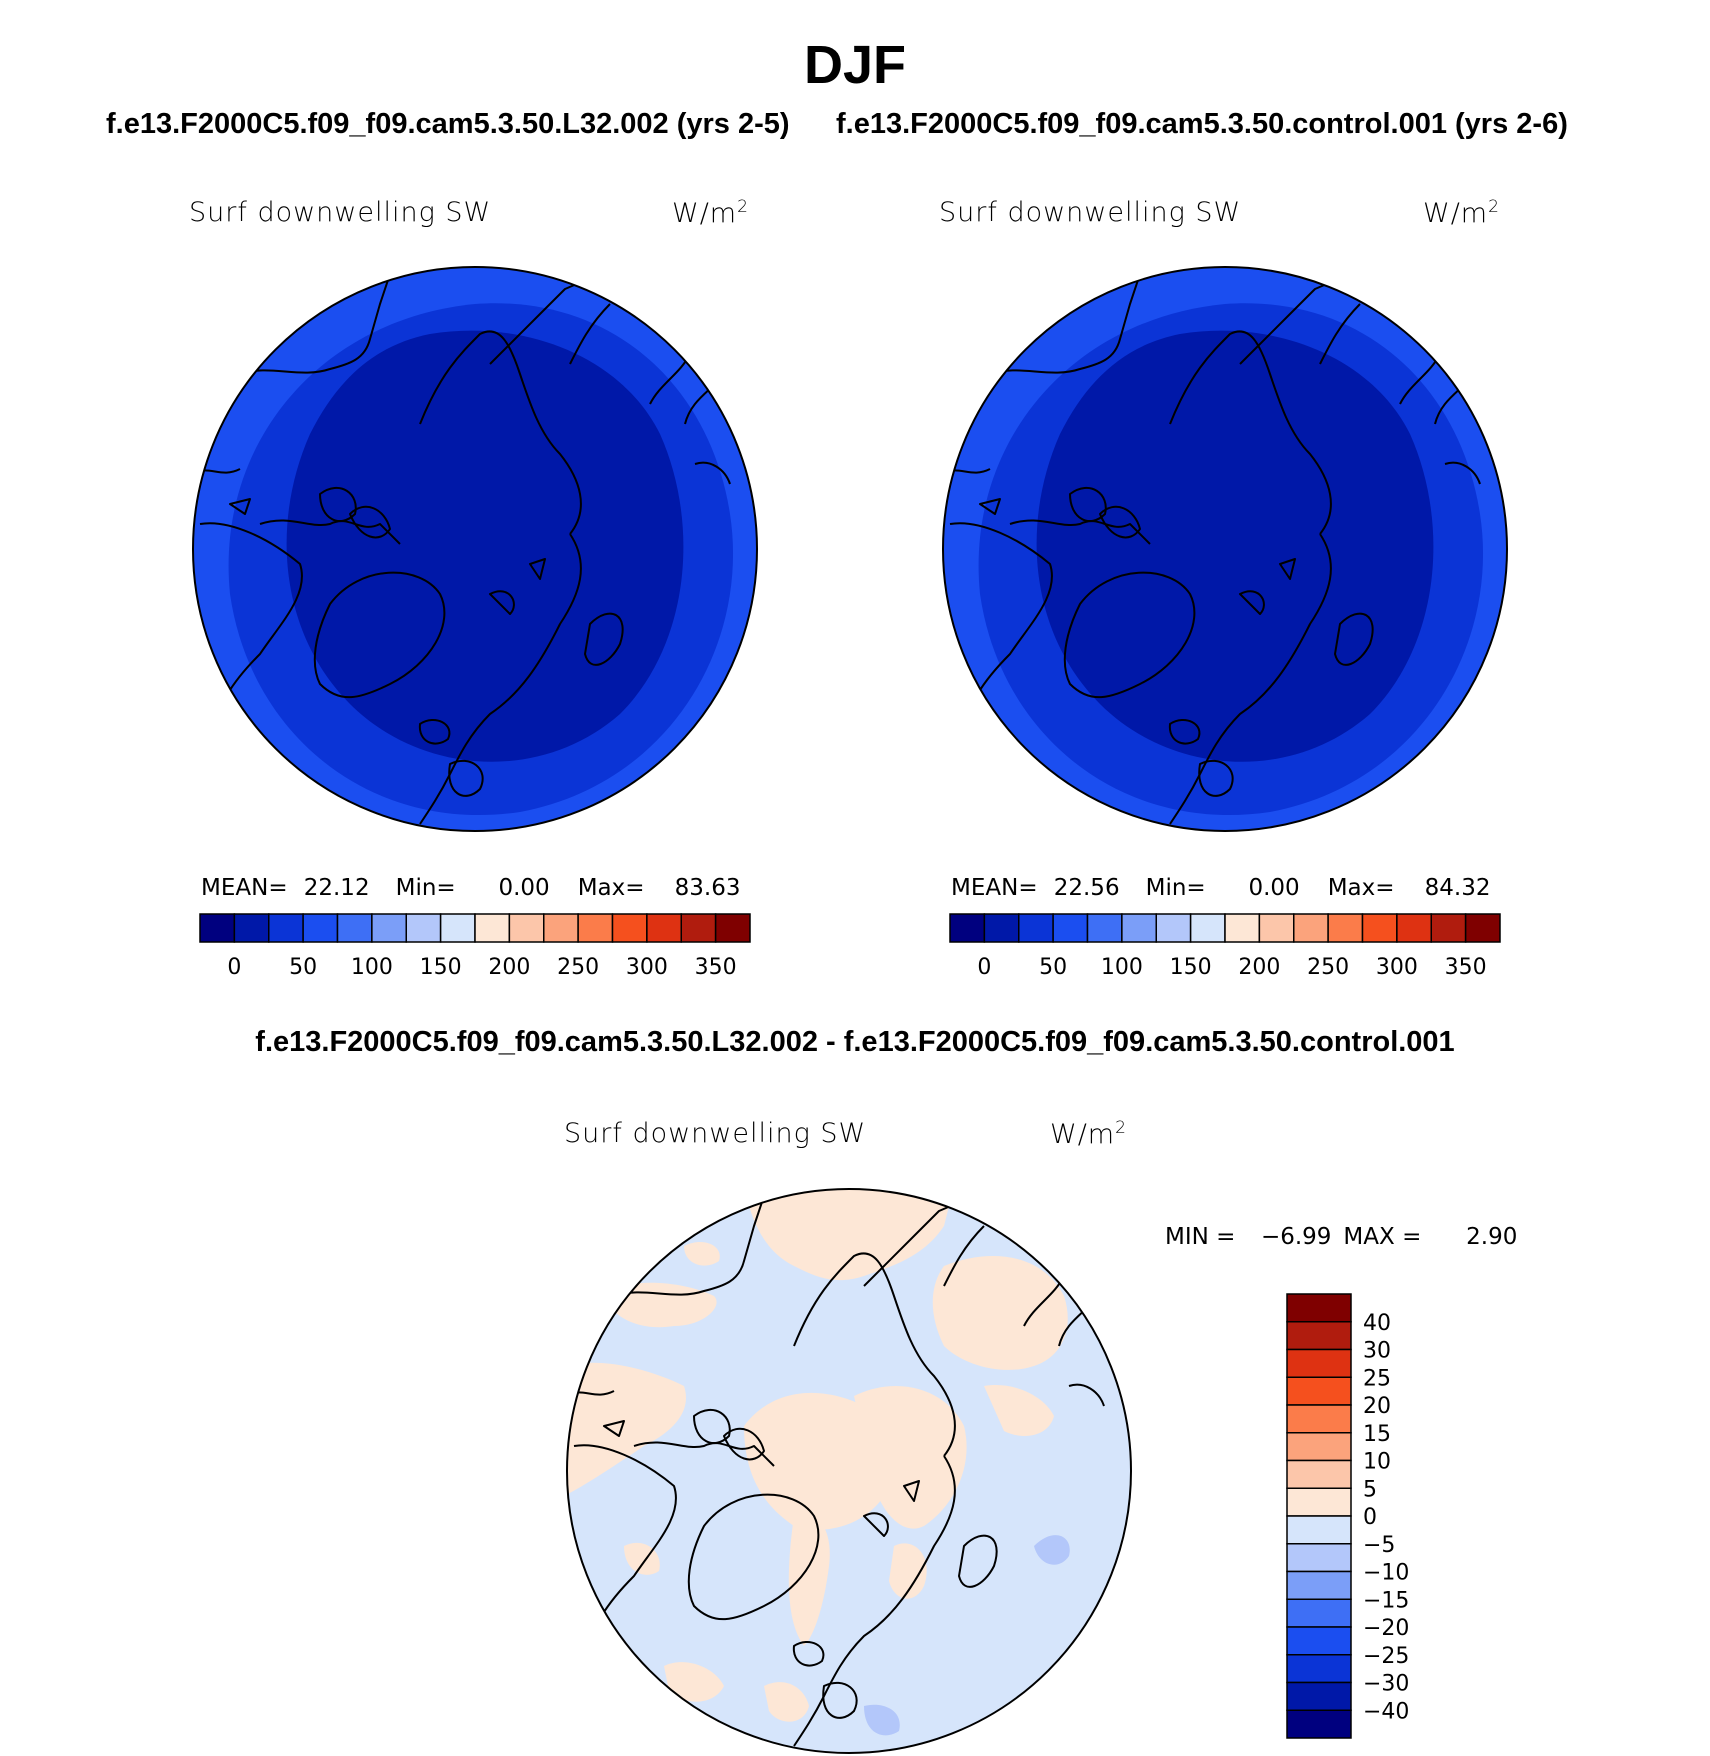  Describe the element at coordinates (475, 946) in the screenshot. I see `panel1-colorbar: 0 50 100 150 200 250 300 350` at that location.